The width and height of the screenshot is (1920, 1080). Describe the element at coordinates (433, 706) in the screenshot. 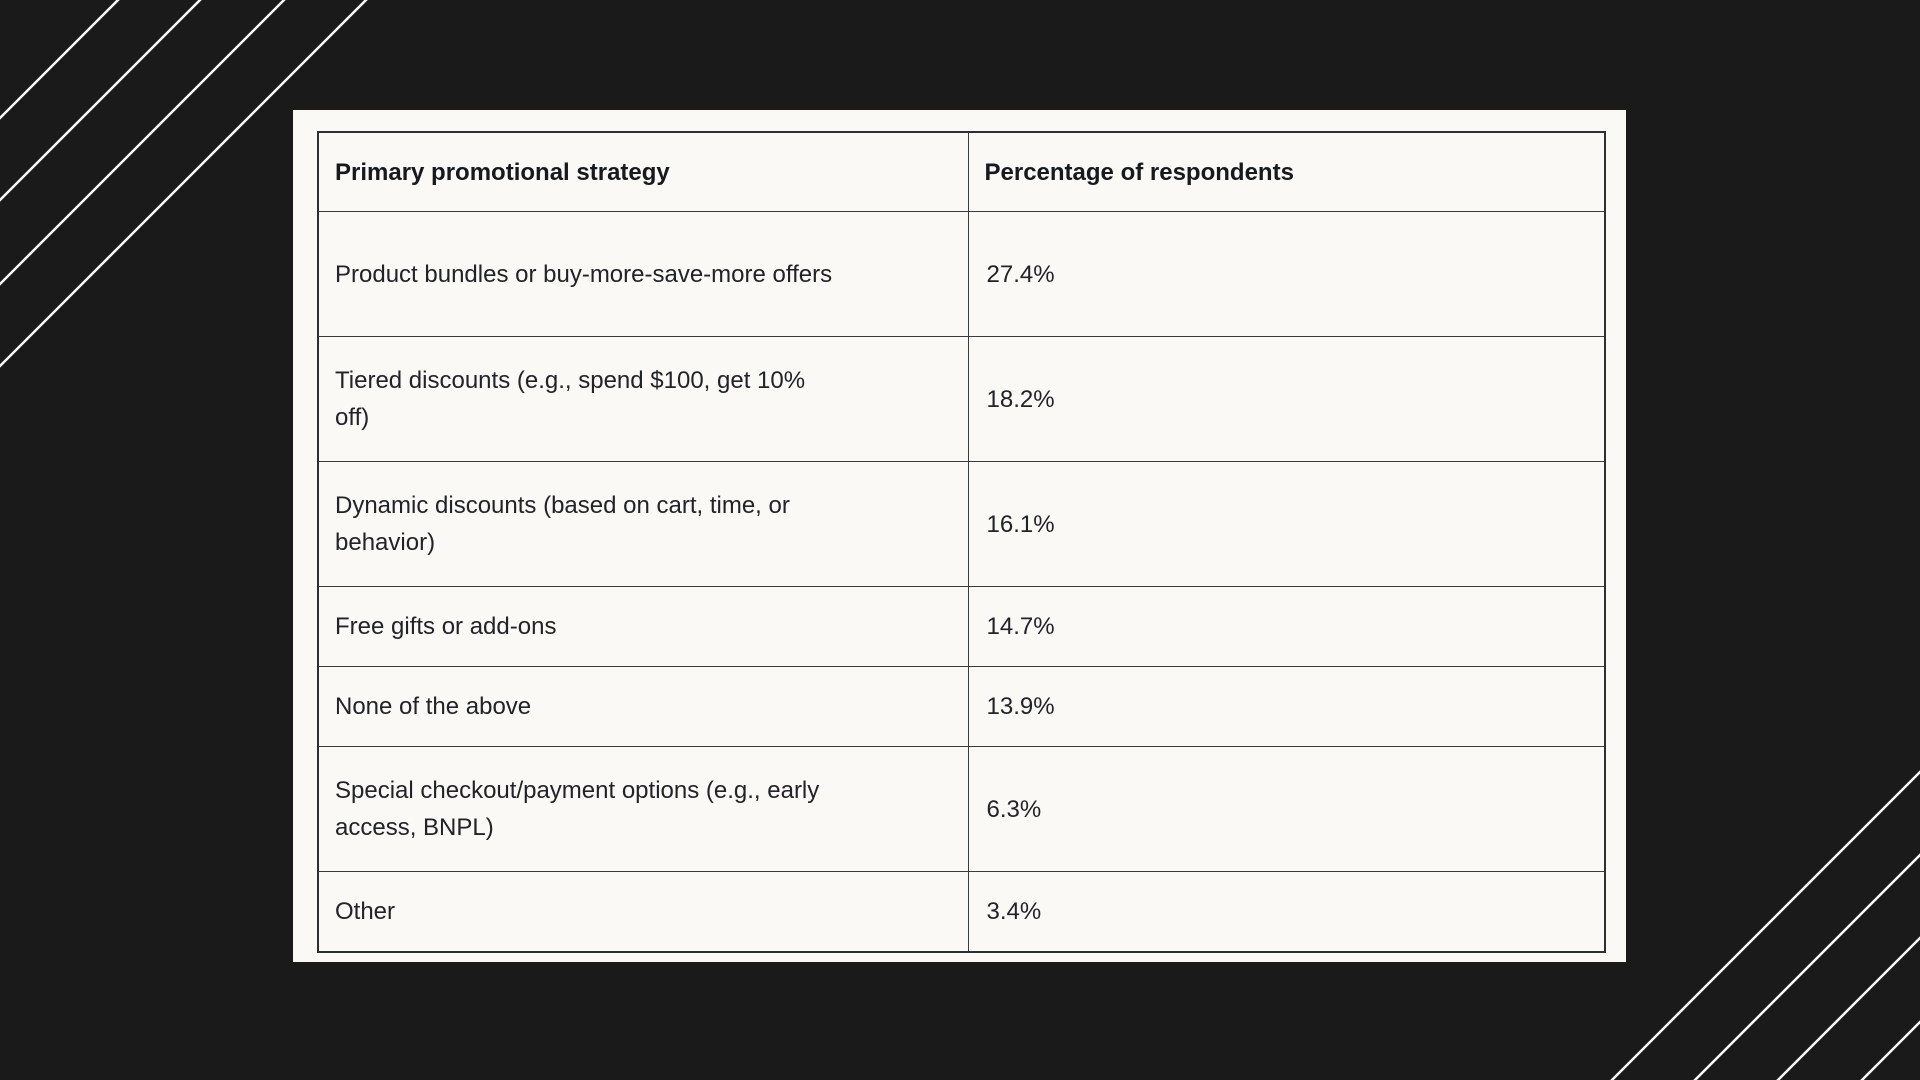

I see `strategy-text: None of the above` at that location.